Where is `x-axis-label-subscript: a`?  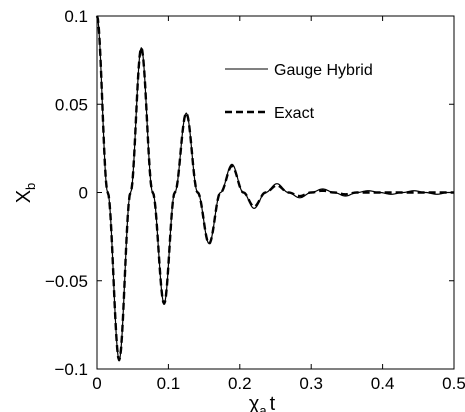
x-axis-label-subscript: a is located at coordinates (263, 407).